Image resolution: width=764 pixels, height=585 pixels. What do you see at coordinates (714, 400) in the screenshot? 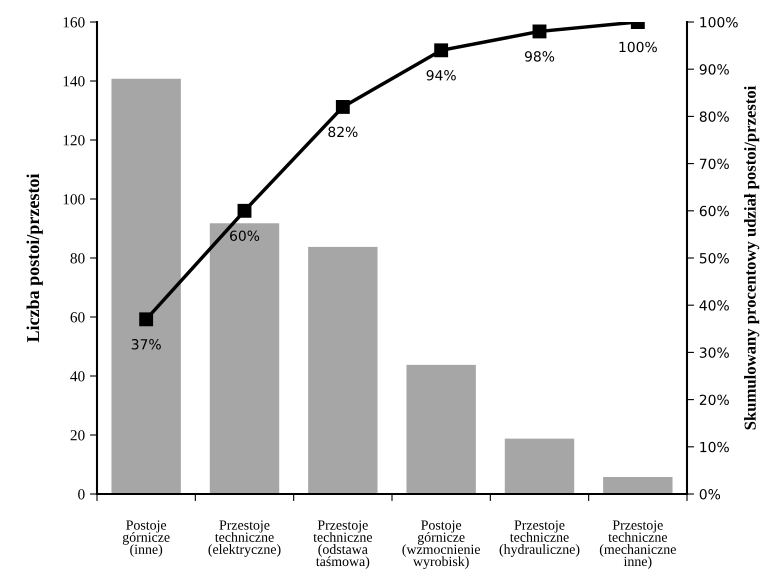
I see `y2-tick-label: 20%` at bounding box center [714, 400].